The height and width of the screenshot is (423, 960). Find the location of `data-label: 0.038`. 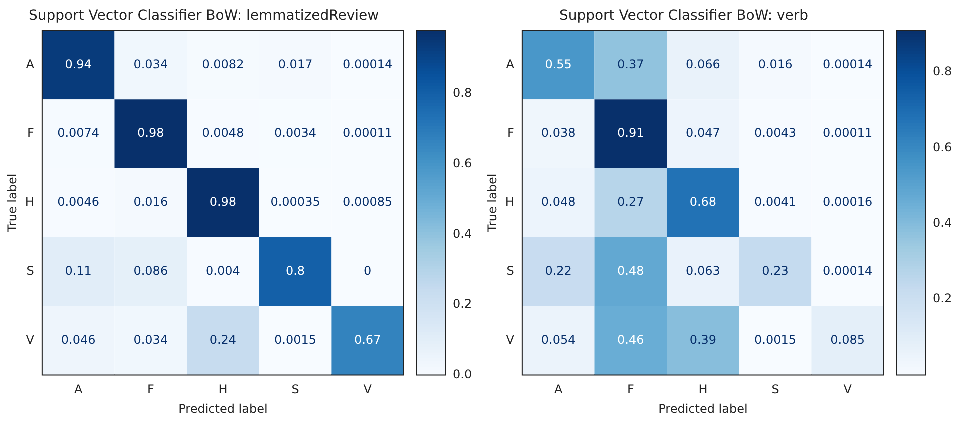

data-label: 0.038 is located at coordinates (558, 133).